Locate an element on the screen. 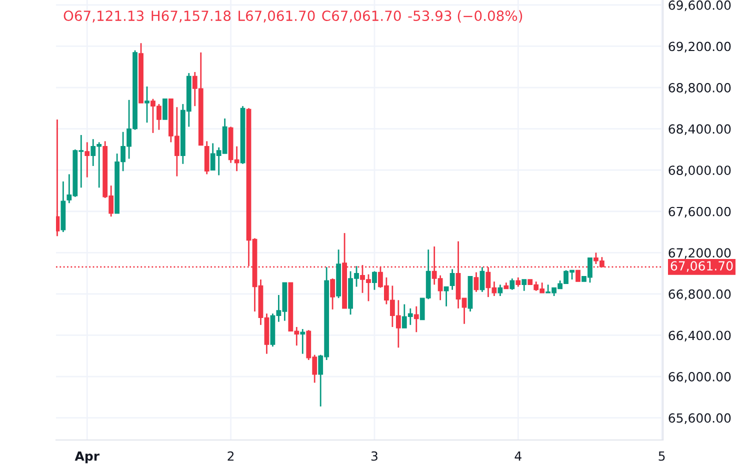  y-tick-label: 67,600.00 is located at coordinates (699, 212).